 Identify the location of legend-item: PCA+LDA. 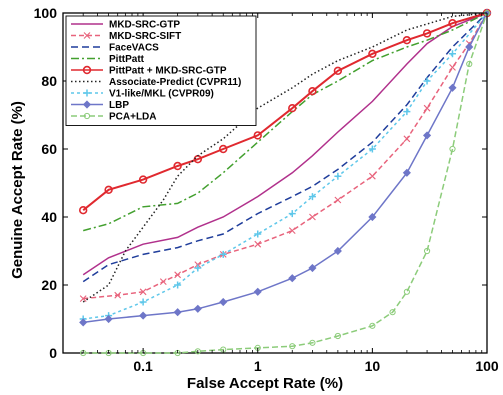
(114, 117).